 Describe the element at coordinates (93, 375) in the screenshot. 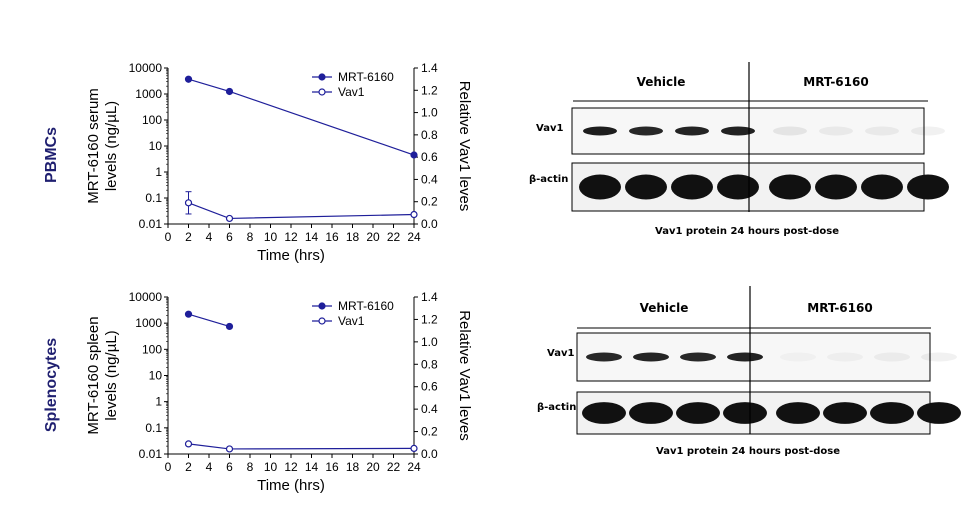

I see `y-axis-label-line1: MRT-6160 spleen` at that location.